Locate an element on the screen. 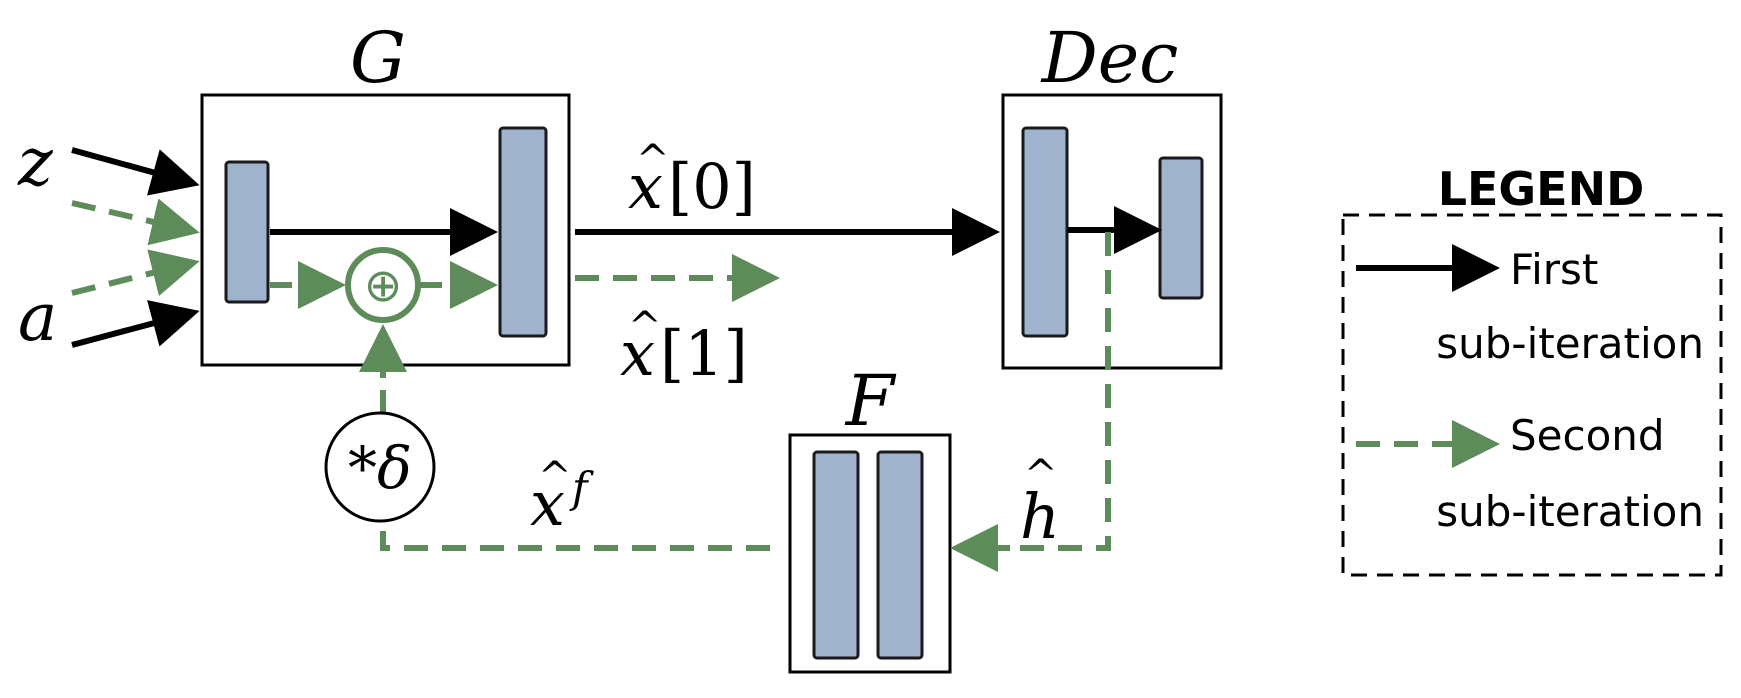 The image size is (1741, 698). h-label: h ^ is located at coordinates (1040, 502).